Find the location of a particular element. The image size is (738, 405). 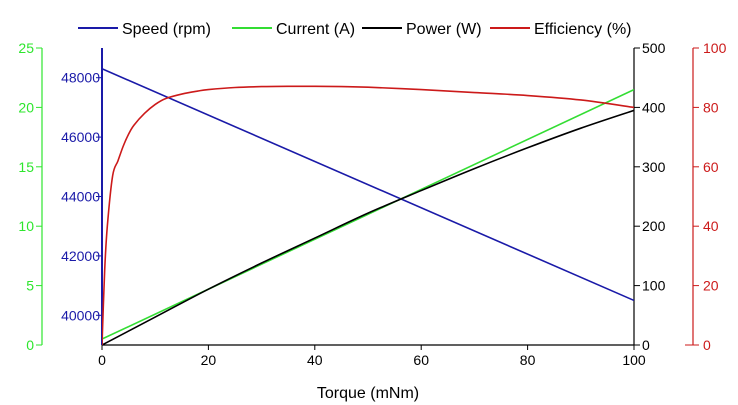

efficiency-tick-label: 100 is located at coordinates (715, 48).